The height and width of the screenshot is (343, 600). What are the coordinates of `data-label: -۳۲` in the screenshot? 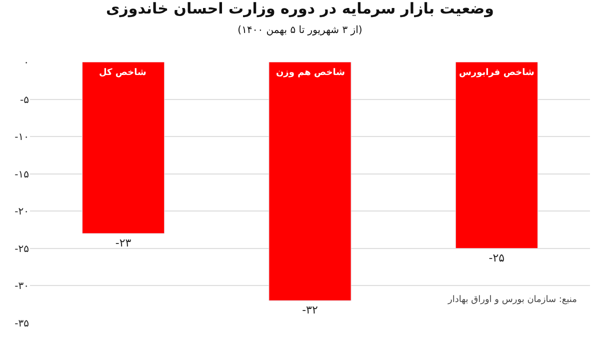 It's located at (310, 310).